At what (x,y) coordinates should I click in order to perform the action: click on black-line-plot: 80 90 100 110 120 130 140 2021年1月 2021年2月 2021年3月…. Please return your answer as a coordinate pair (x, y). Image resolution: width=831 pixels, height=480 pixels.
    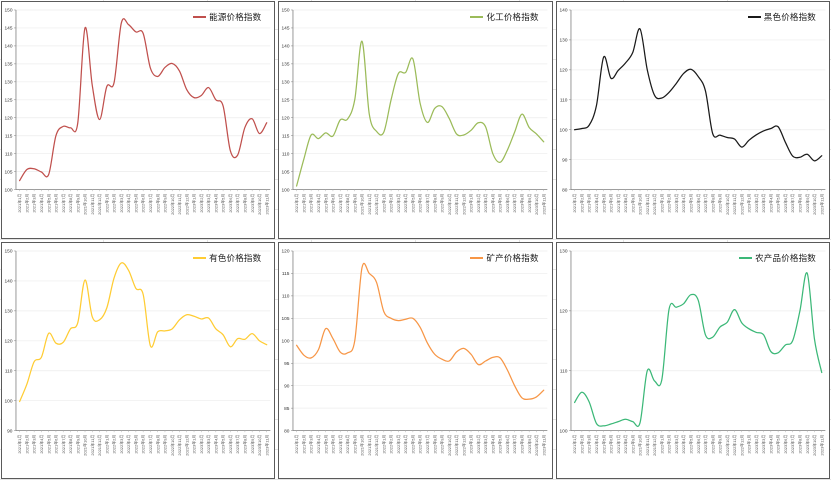
    Looking at the image, I should click on (692, 111).